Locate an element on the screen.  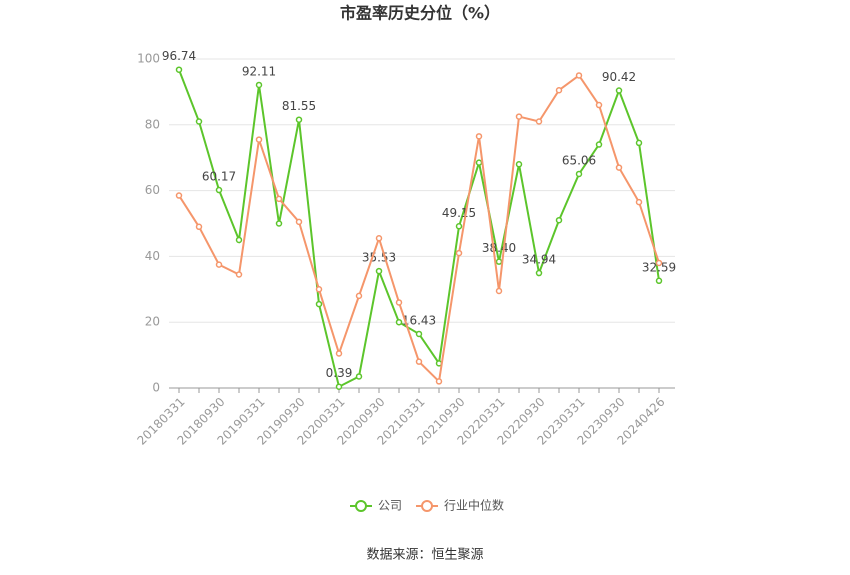
data-label: 96.74 is located at coordinates (179, 56).